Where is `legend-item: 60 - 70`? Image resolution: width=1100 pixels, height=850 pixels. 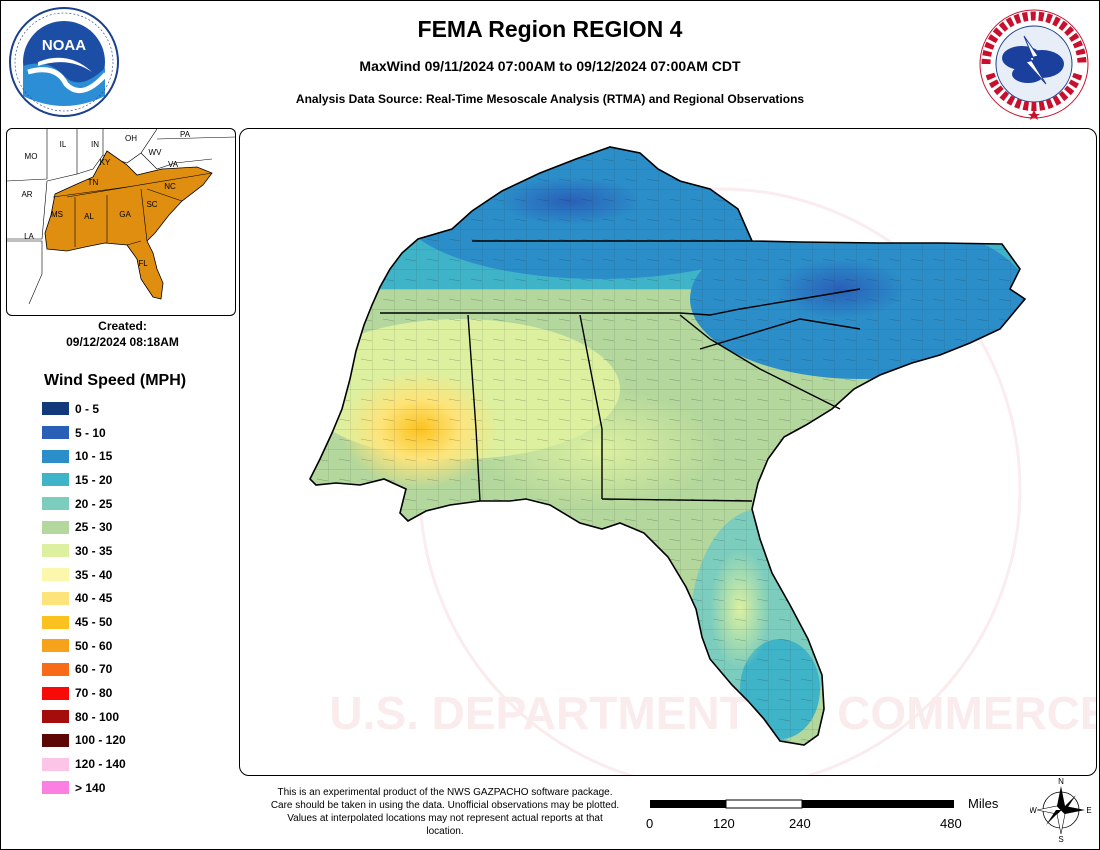
legend-item: 60 - 70 is located at coordinates (84, 670).